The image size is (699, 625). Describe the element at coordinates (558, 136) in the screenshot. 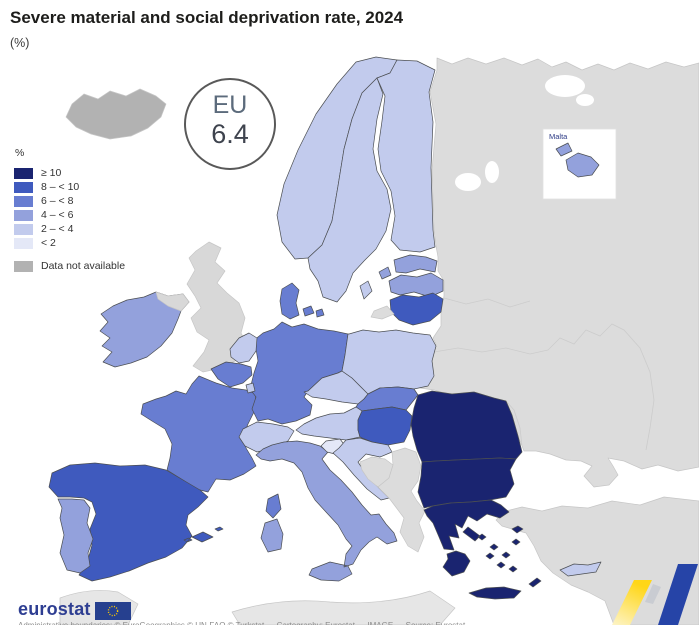

I see `malta-inset-label: Malta` at that location.